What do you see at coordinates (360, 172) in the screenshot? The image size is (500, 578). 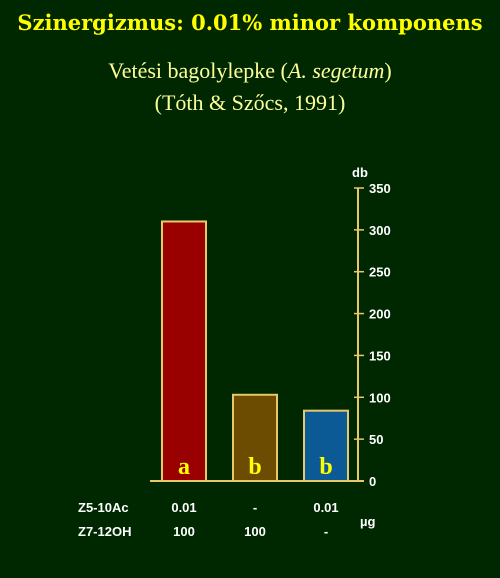 I see `y-axis-label: db` at bounding box center [360, 172].